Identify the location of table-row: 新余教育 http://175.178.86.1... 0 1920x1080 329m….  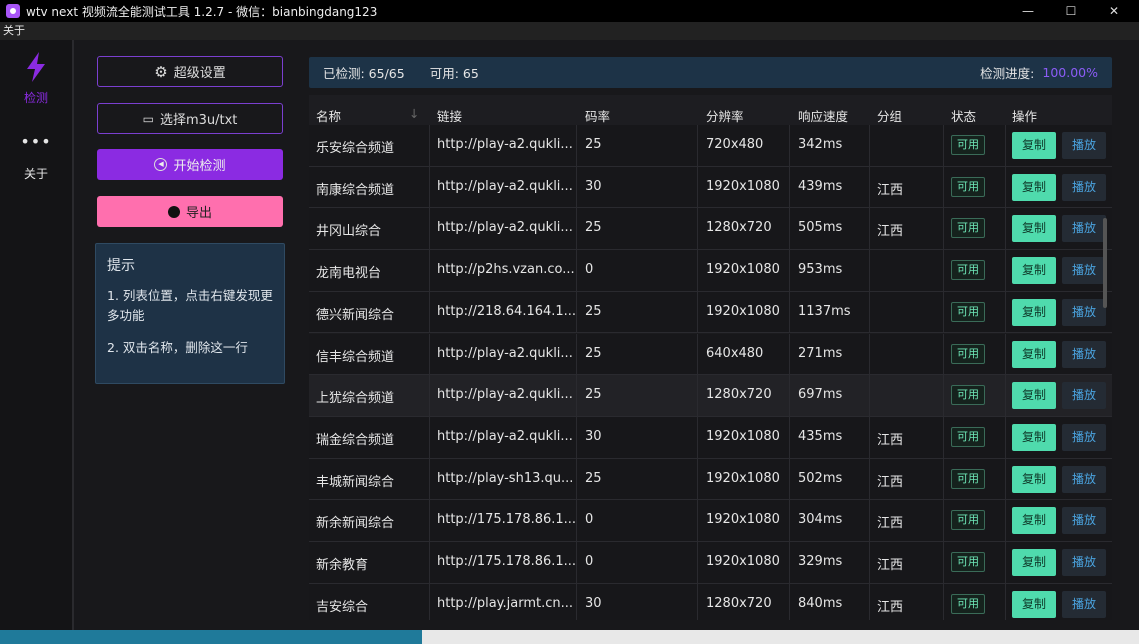
(710, 563).